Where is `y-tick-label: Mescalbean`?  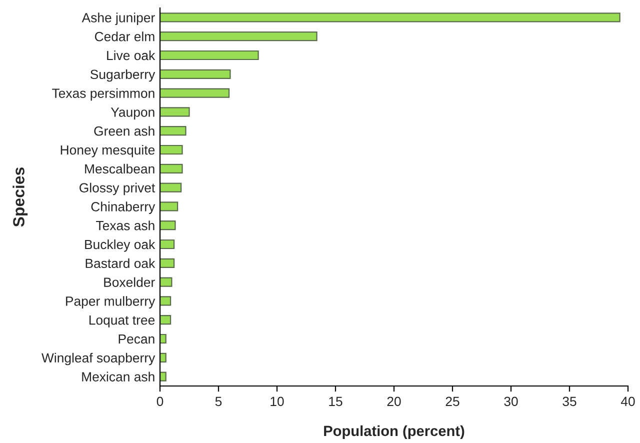 y-tick-label: Mescalbean is located at coordinates (119, 169).